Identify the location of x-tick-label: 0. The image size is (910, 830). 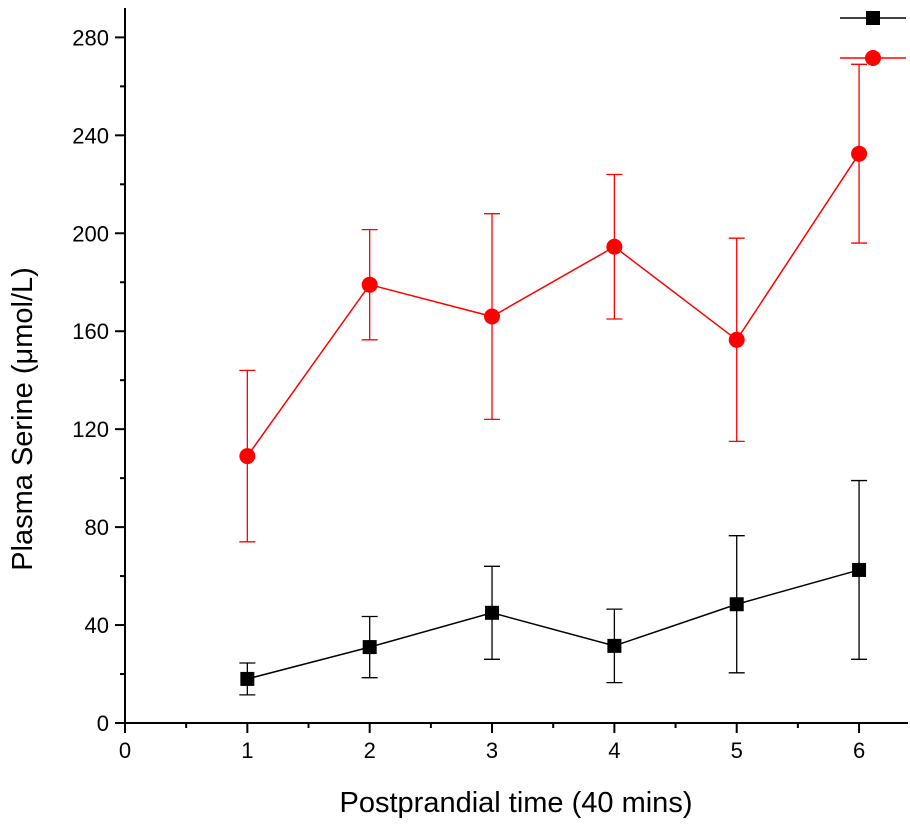
(125, 750).